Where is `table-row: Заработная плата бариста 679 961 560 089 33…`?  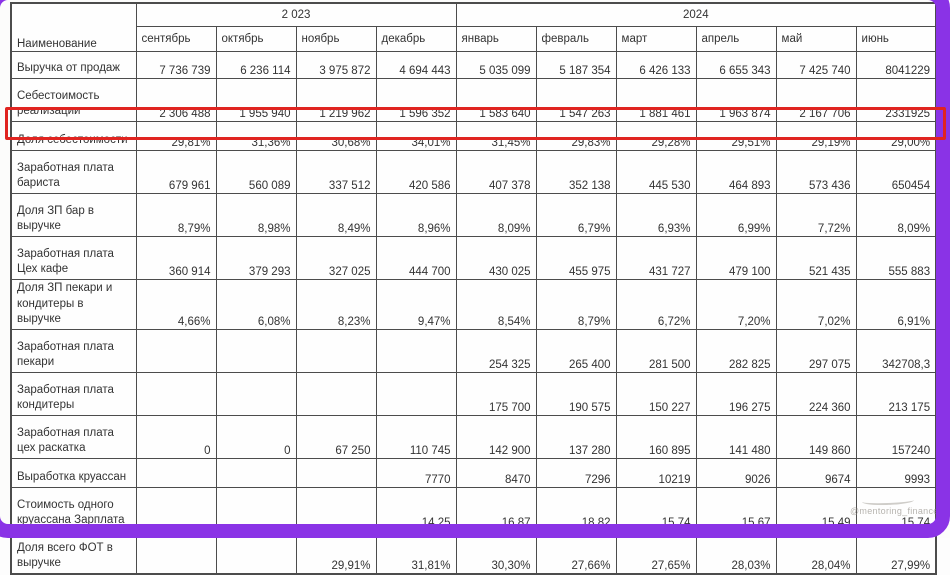
table-row: Заработная плата бариста 679 961 560 089 33… is located at coordinates (473, 172).